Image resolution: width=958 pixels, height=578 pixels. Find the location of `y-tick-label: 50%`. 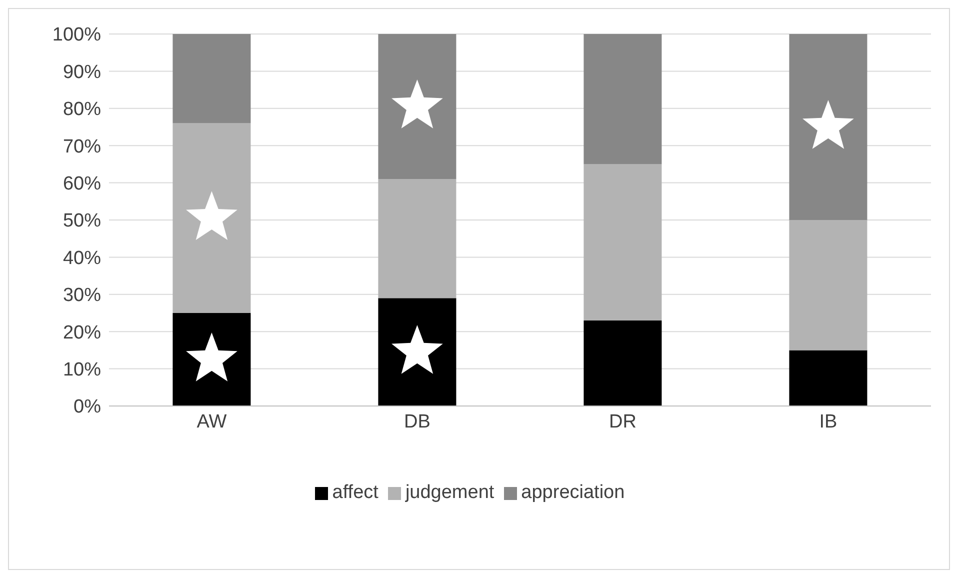

y-tick-label: 50% is located at coordinates (82, 221).